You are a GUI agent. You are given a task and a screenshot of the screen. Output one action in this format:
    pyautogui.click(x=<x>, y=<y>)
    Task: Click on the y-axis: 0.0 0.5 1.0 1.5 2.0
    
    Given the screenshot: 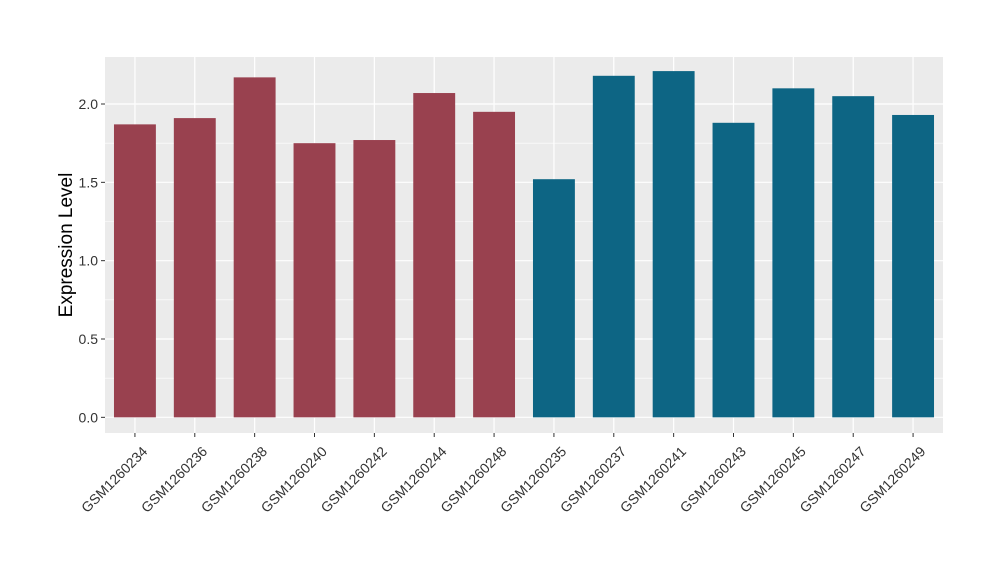 What is the action you would take?
    pyautogui.click(x=92, y=260)
    